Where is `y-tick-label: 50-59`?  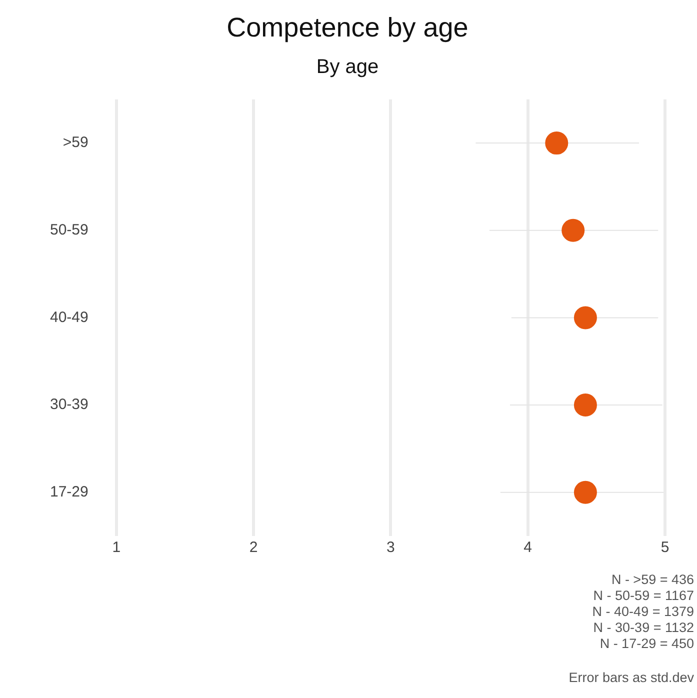
y-tick-label: 50-59 is located at coordinates (69, 230).